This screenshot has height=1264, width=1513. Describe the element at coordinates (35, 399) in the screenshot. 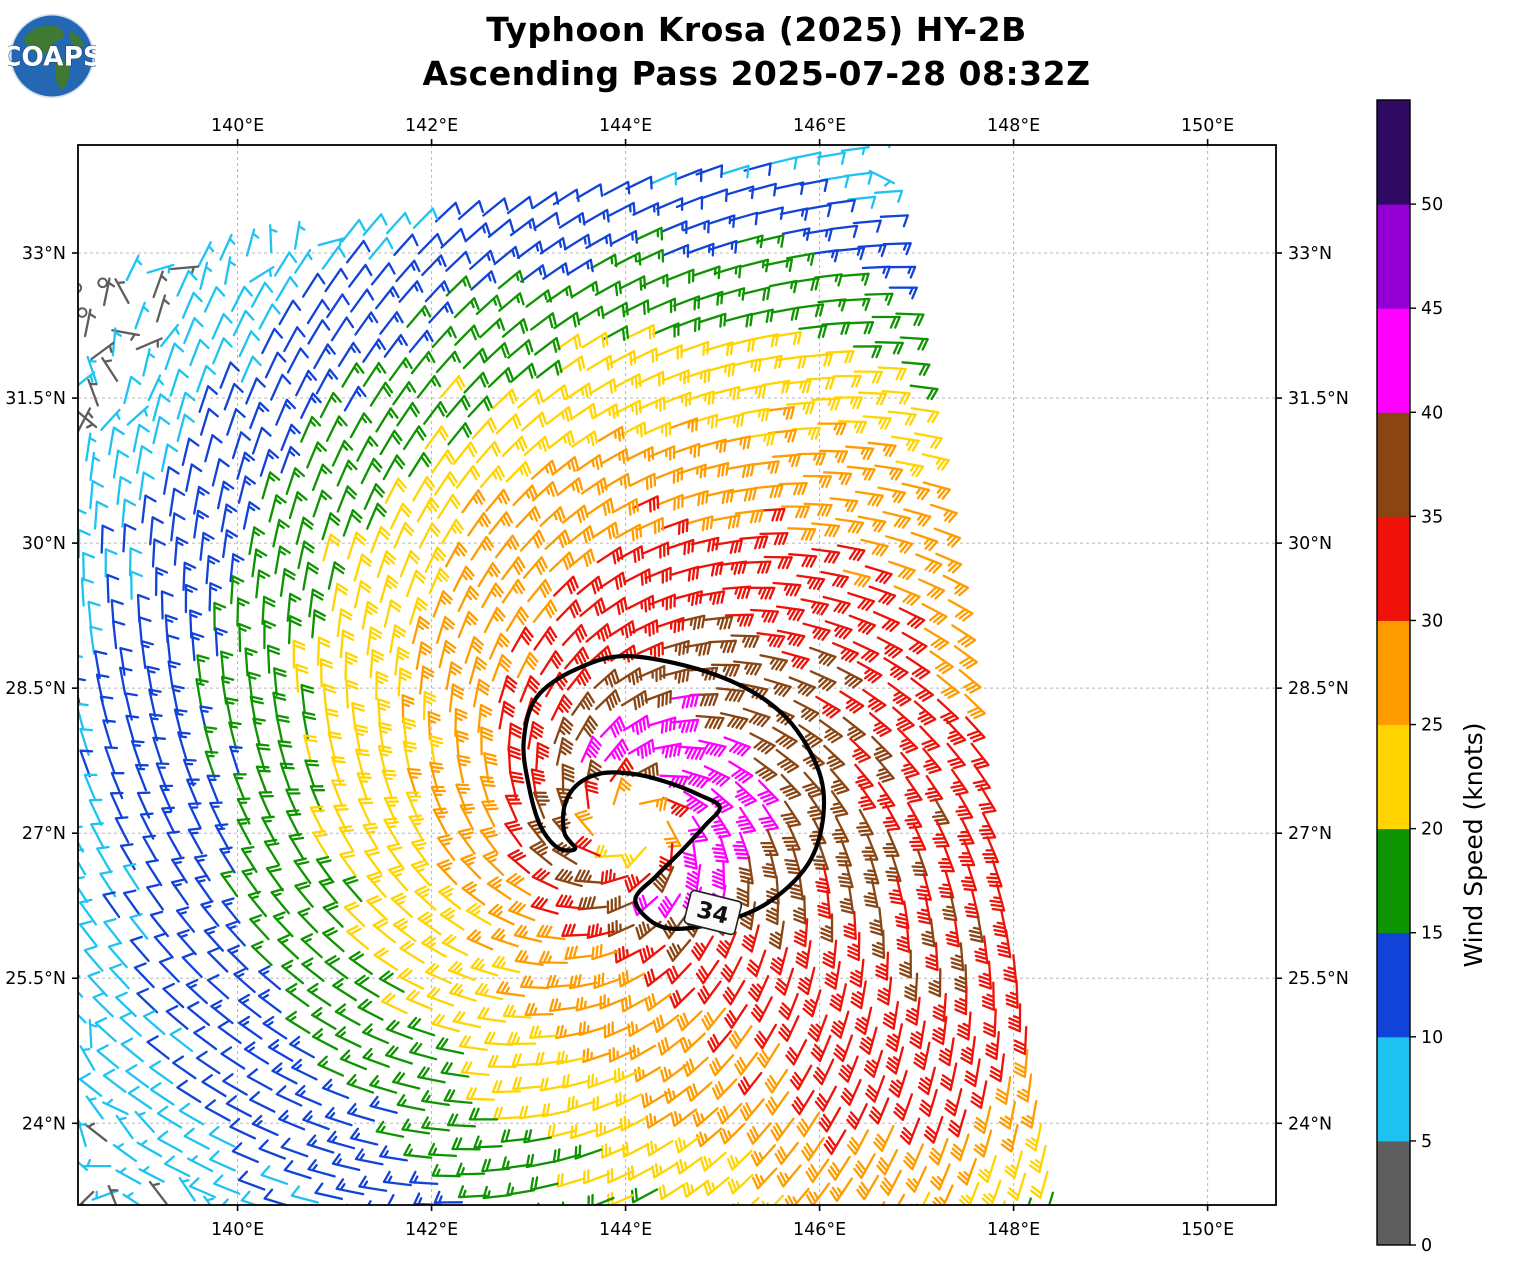

I see `lat-tick-label-left: 31.5°N` at that location.